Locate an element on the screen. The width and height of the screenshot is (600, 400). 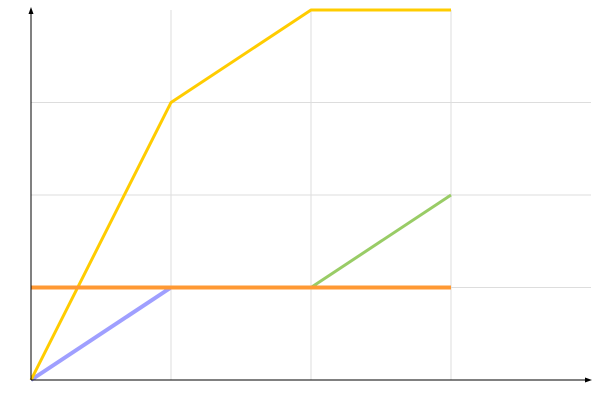
y-axis-arrow is located at coordinates (31, 10).